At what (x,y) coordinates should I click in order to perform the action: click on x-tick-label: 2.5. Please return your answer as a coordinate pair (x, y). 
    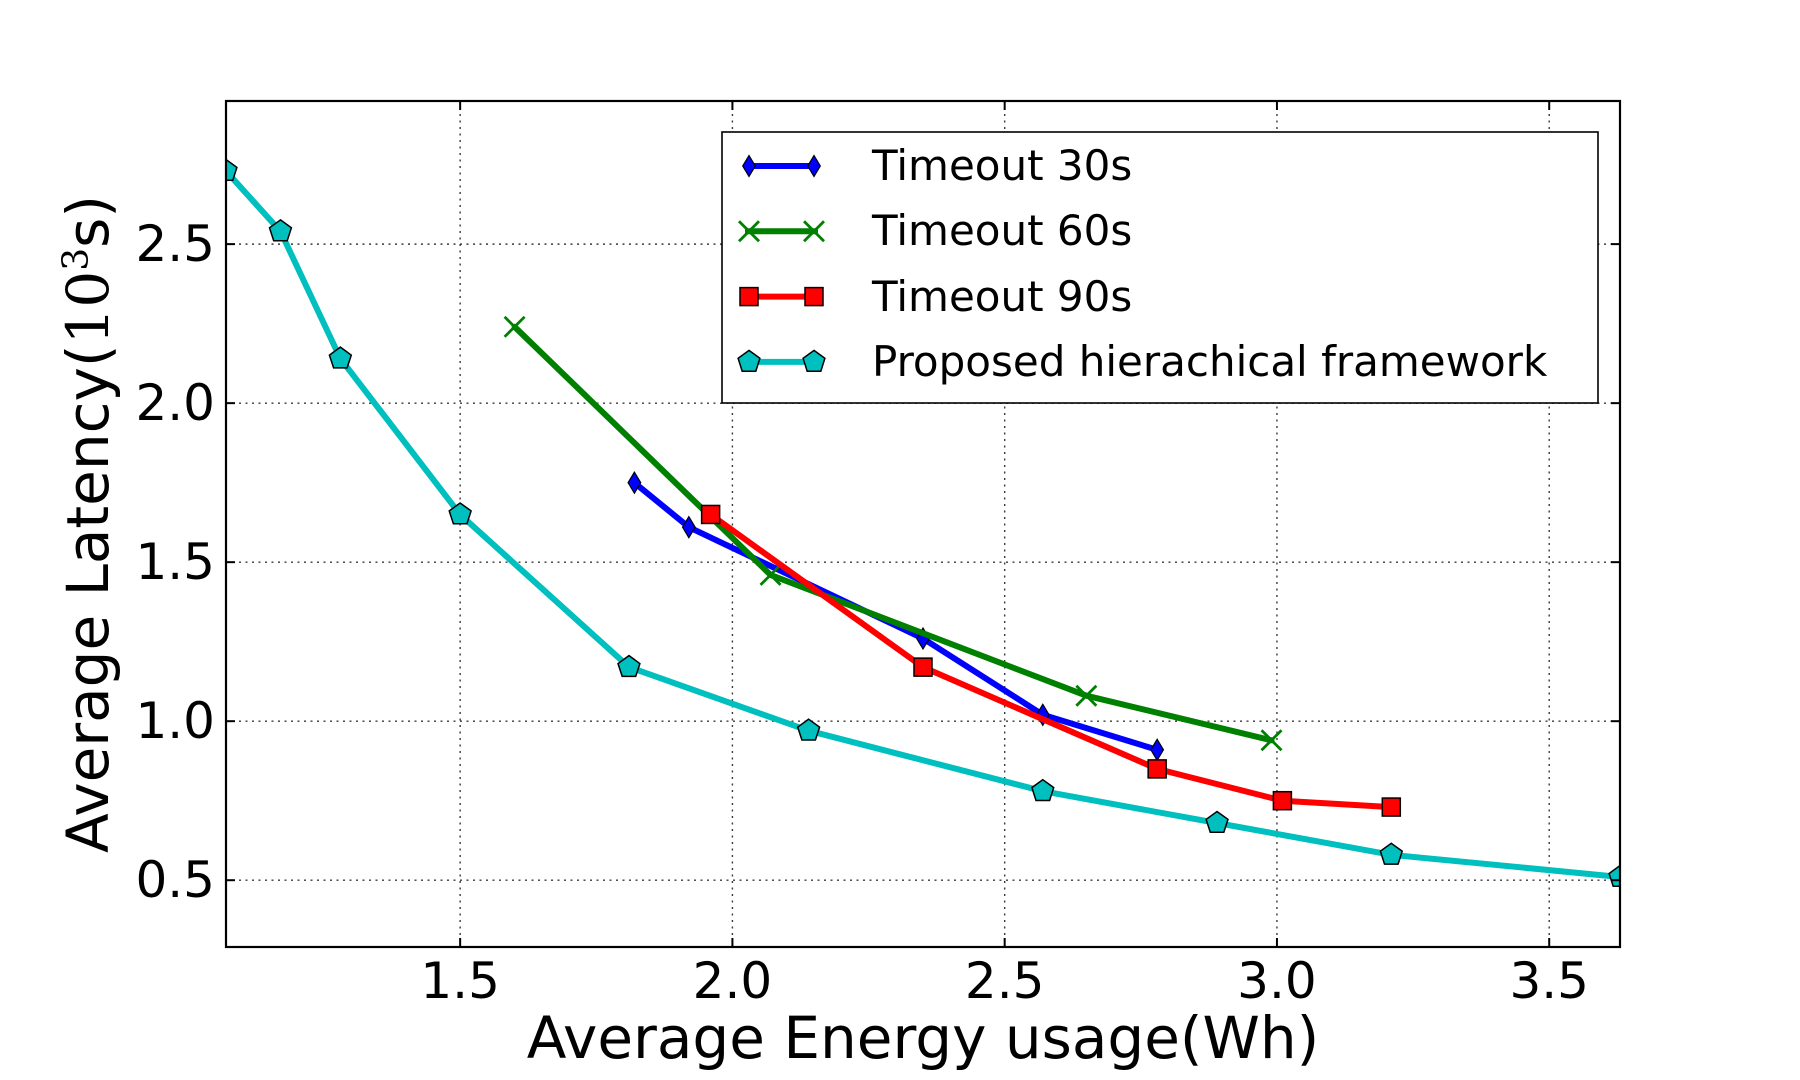
    Looking at the image, I should click on (1004, 981).